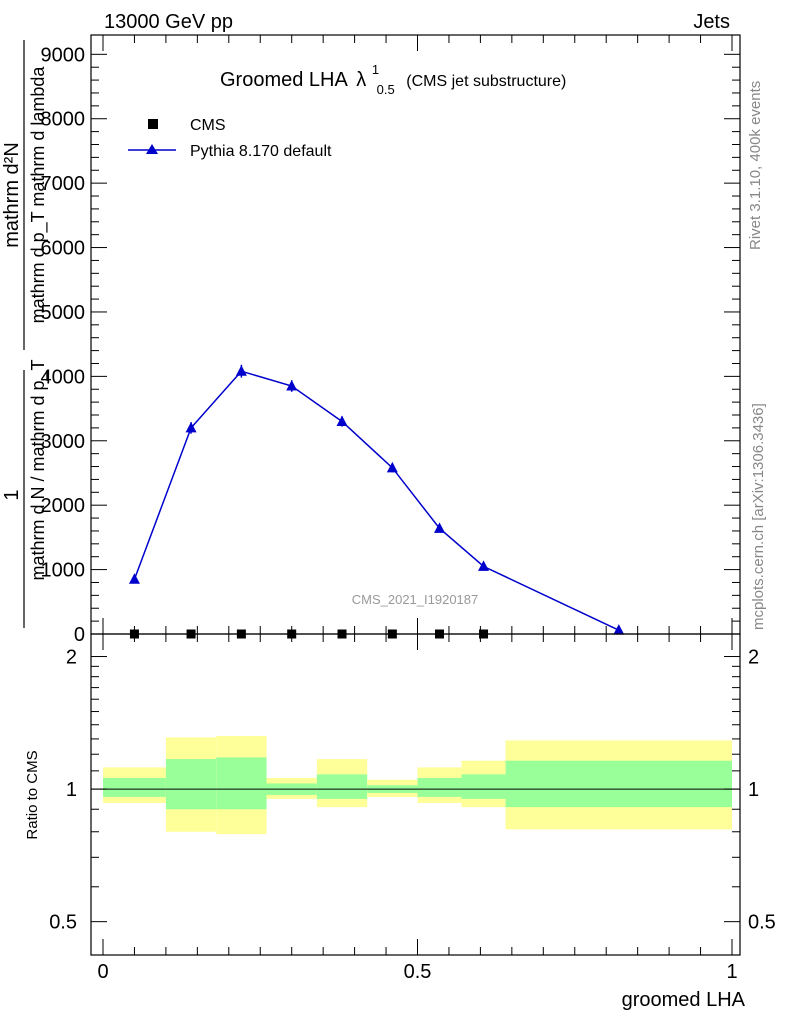 The height and width of the screenshot is (1024, 786). I want to click on legend-cms-label: CMS, so click(208, 125).